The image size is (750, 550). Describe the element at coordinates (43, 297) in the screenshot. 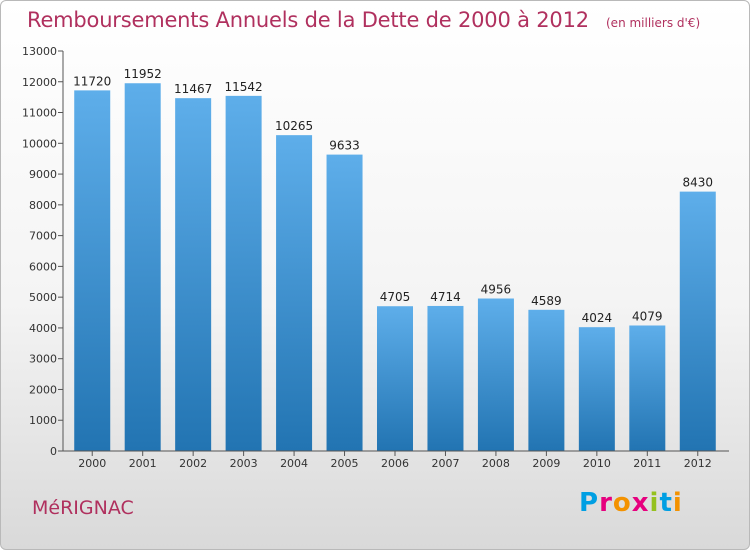

I see `y-tick-label: 5000` at that location.